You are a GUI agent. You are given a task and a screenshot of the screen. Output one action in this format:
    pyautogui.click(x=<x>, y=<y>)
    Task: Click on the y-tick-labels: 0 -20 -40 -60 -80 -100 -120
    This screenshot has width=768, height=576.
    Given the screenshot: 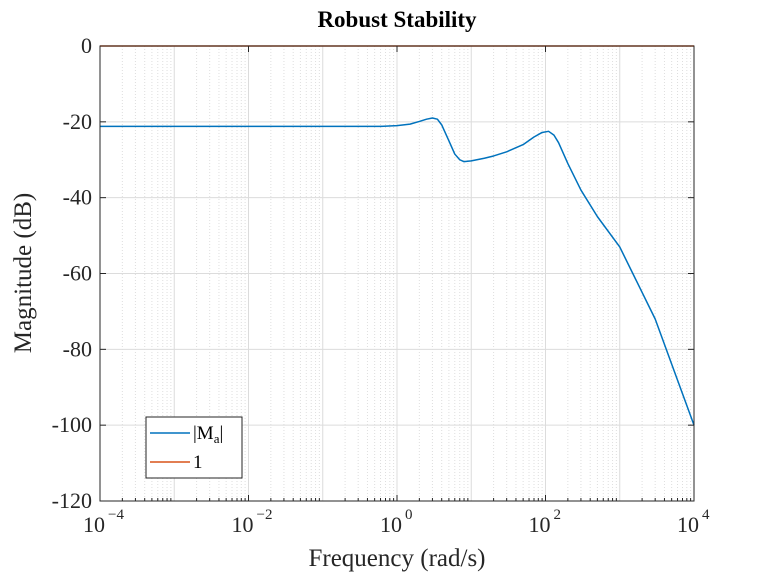 What is the action you would take?
    pyautogui.click(x=72, y=273)
    